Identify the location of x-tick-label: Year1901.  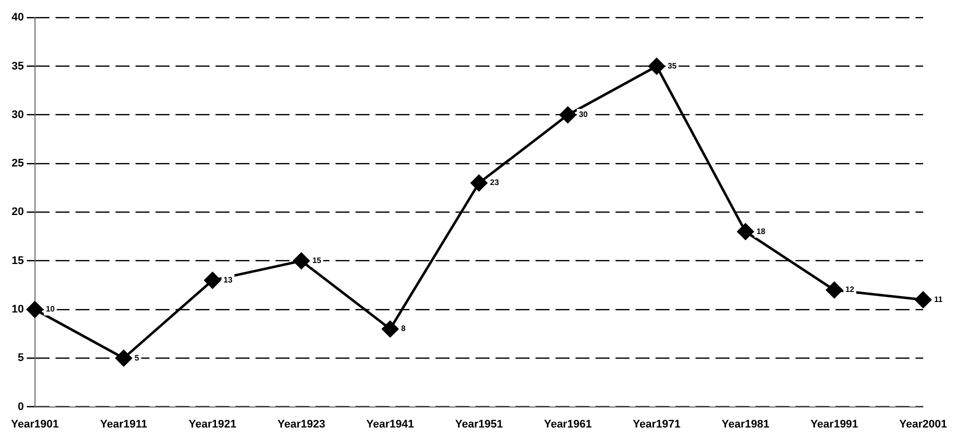
(35, 424).